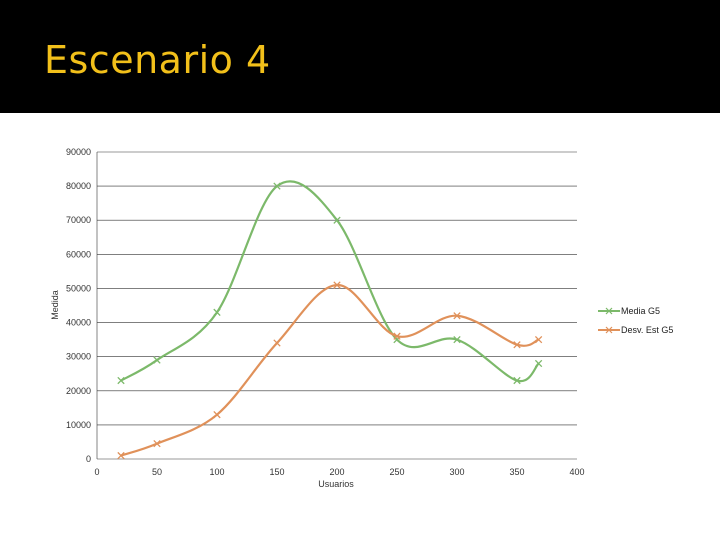 This screenshot has width=720, height=540. I want to click on y-axis-label: Medida, so click(55, 305).